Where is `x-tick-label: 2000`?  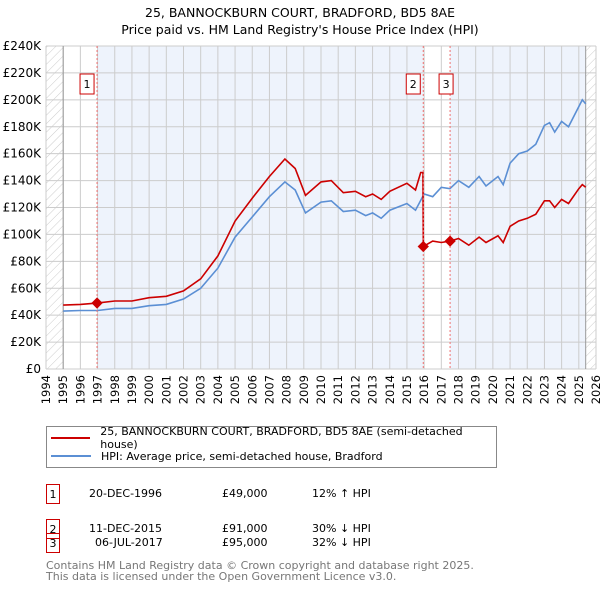
x-tick-label: 2000 is located at coordinates (149, 389).